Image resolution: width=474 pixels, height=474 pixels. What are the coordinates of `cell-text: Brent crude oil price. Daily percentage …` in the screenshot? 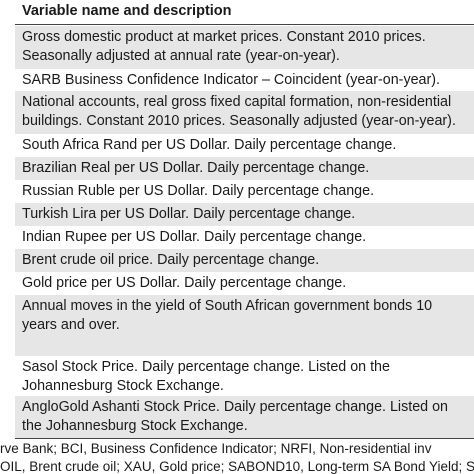 It's located at (171, 260).